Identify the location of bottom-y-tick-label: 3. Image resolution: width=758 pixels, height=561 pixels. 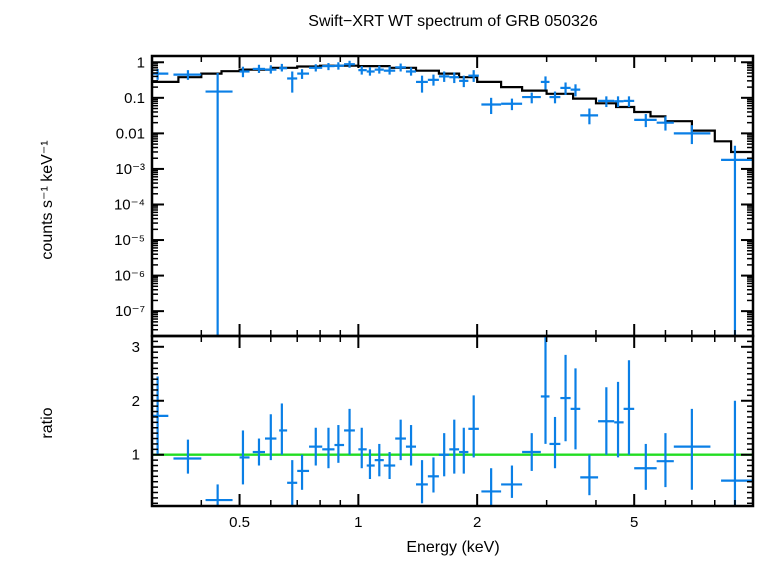
(136, 347).